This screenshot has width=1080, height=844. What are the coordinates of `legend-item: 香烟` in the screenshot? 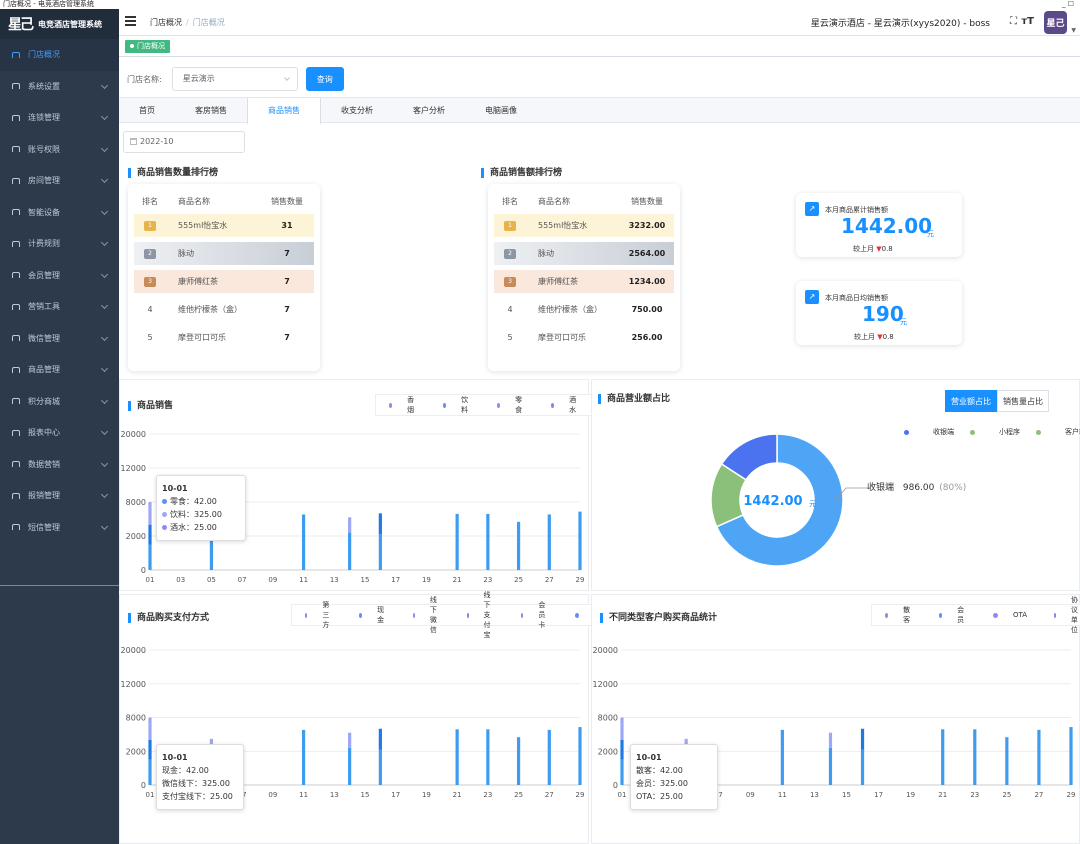 It's located at (407, 405).